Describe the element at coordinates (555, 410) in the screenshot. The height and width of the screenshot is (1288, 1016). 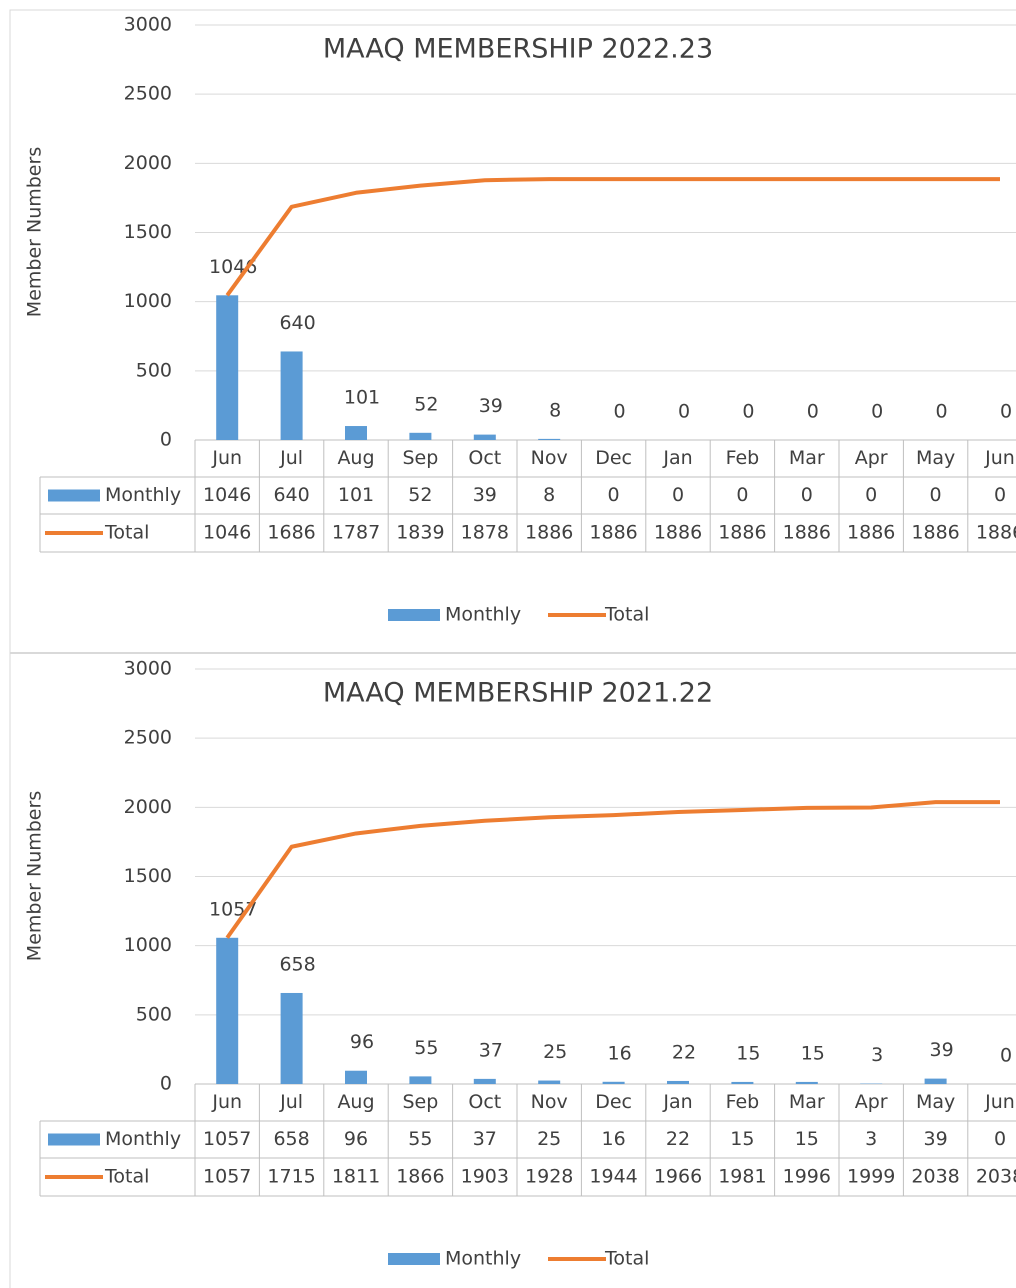
I see `data-label: 8` at that location.